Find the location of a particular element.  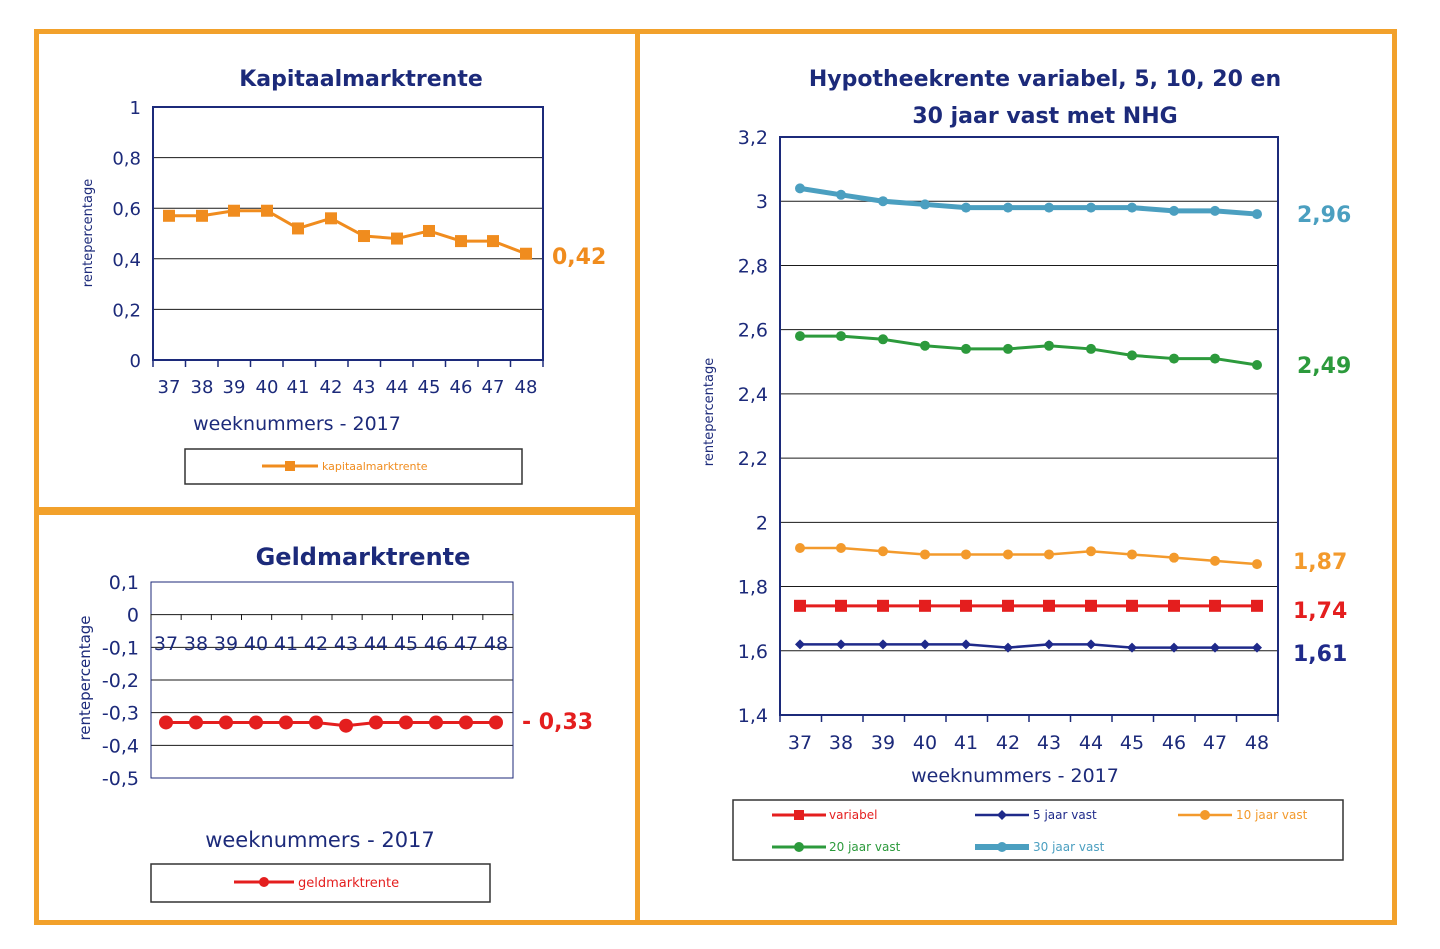

legend-swatch-marker is located at coordinates (290, 466).